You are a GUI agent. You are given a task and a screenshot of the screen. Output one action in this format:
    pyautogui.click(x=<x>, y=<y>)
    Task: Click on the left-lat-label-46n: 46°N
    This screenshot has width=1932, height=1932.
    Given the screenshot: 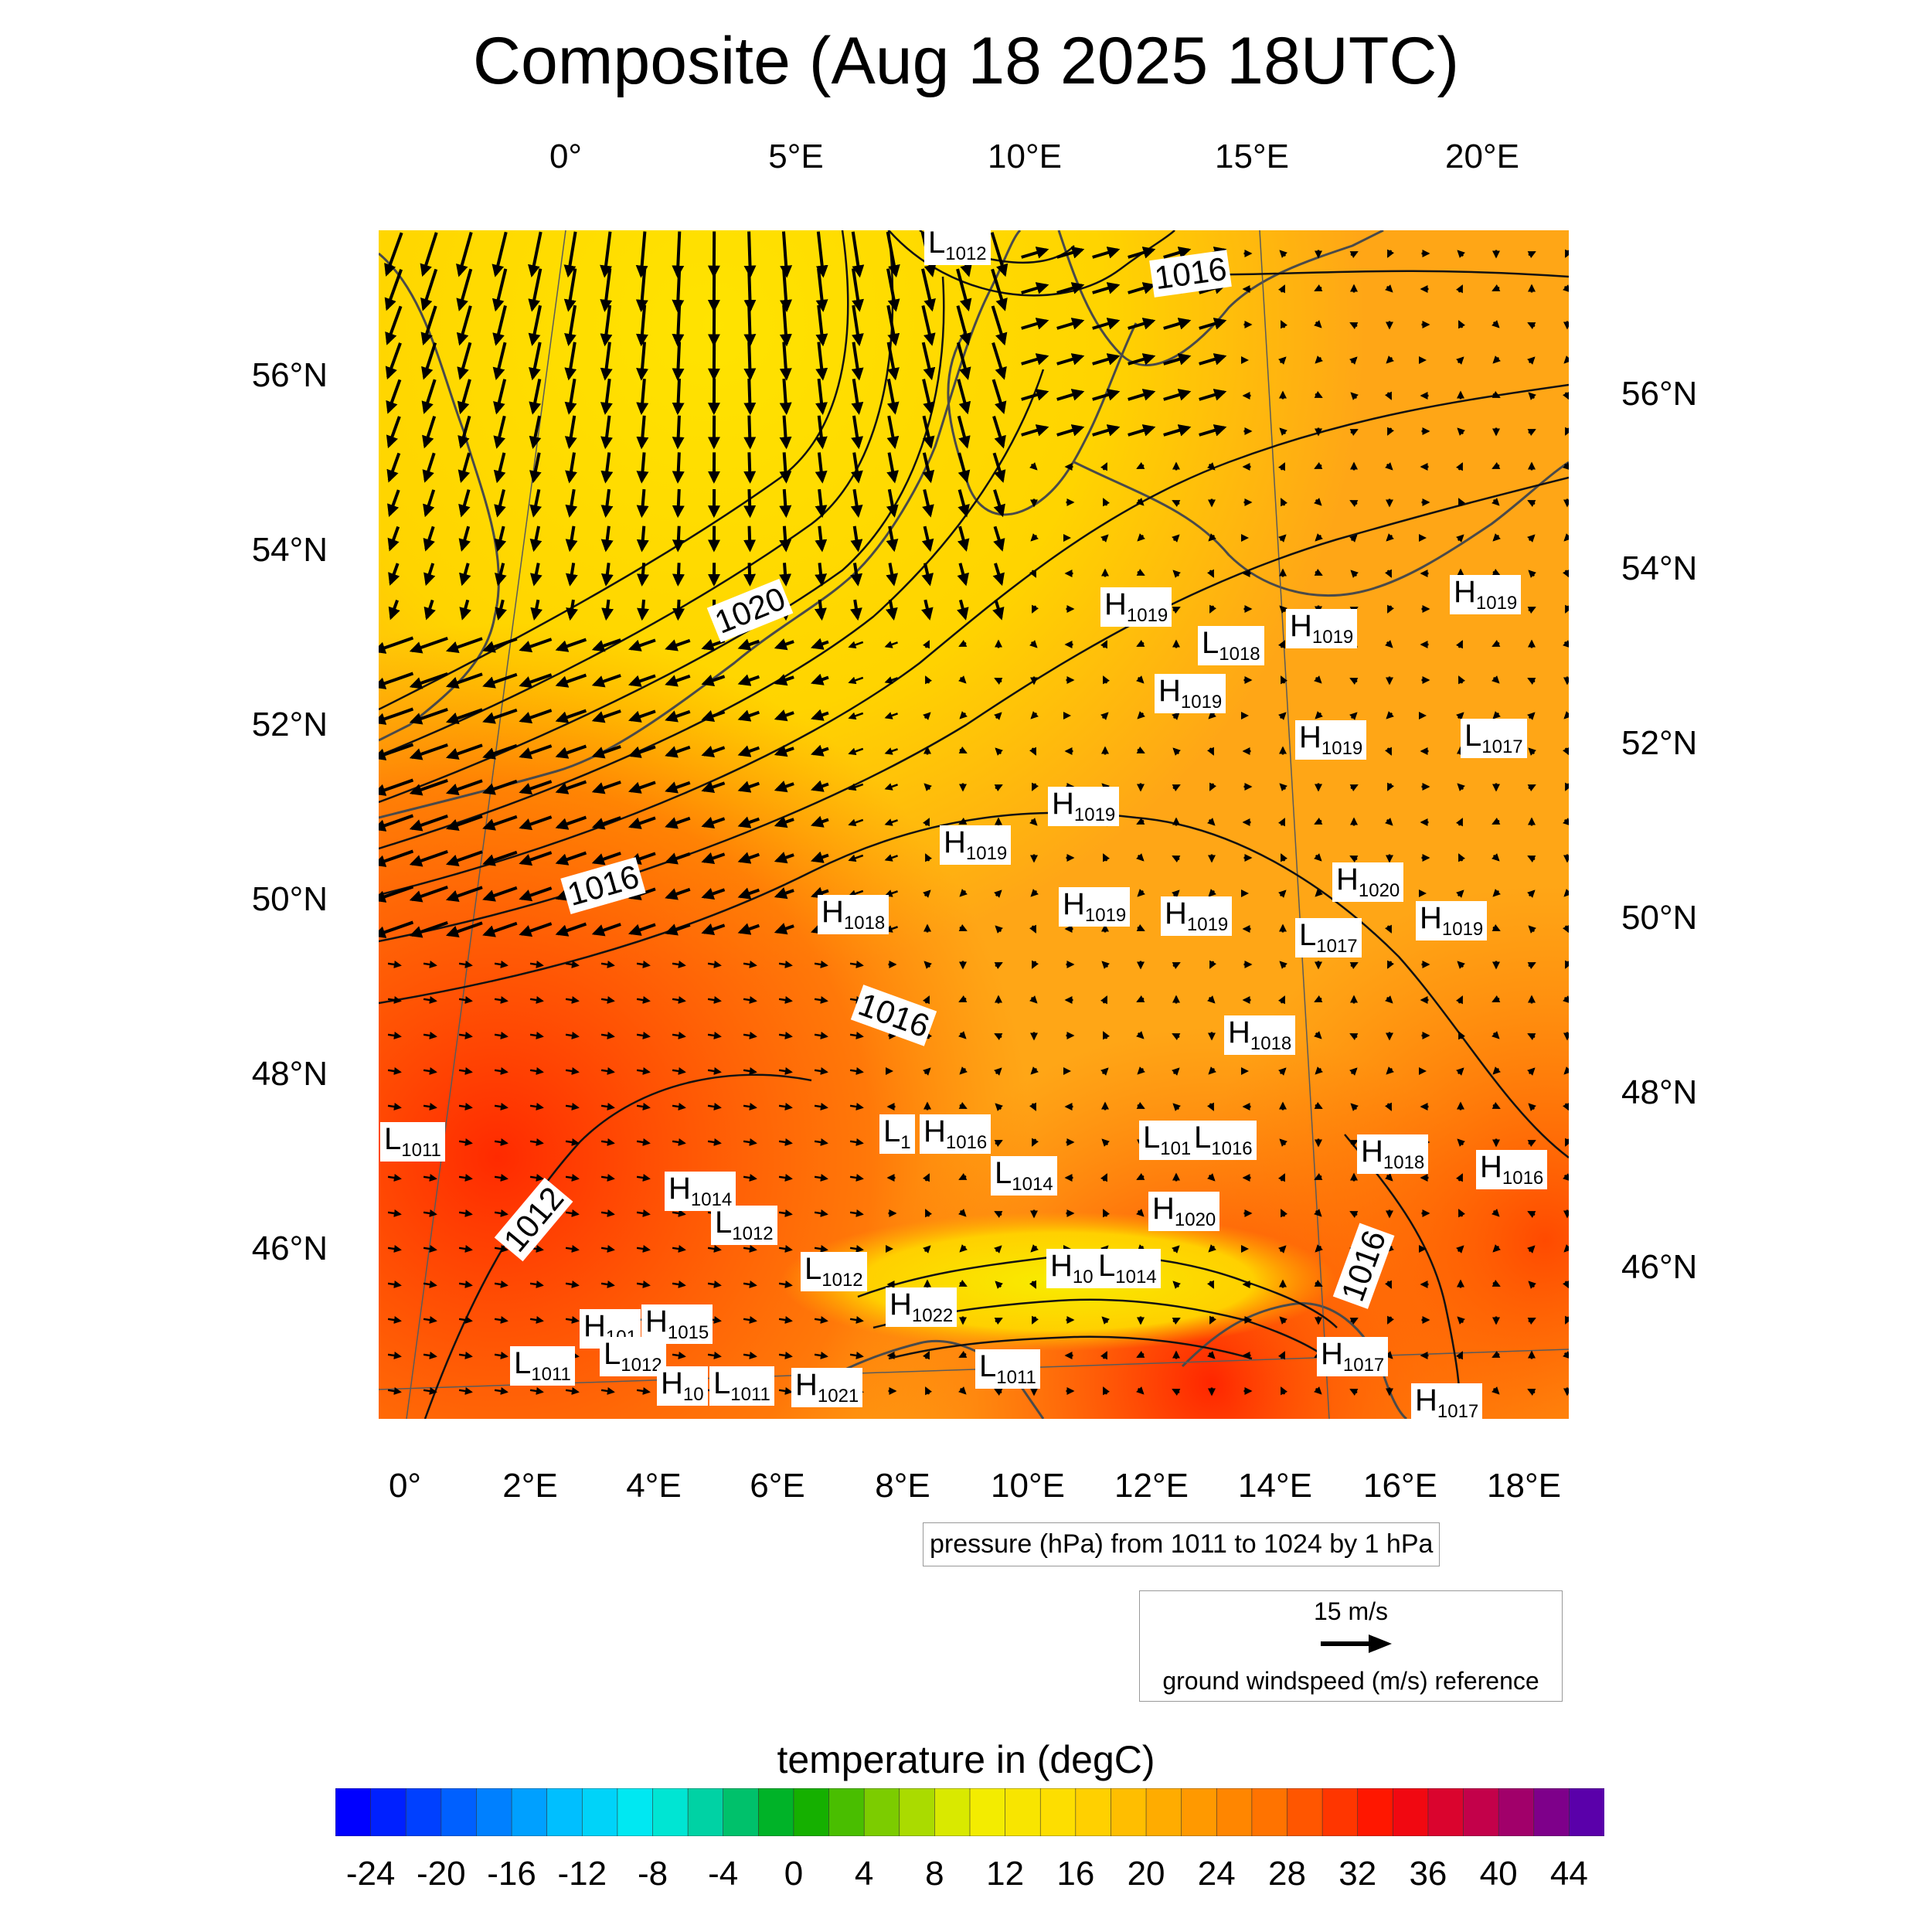 What is the action you would take?
    pyautogui.click(x=289, y=1248)
    